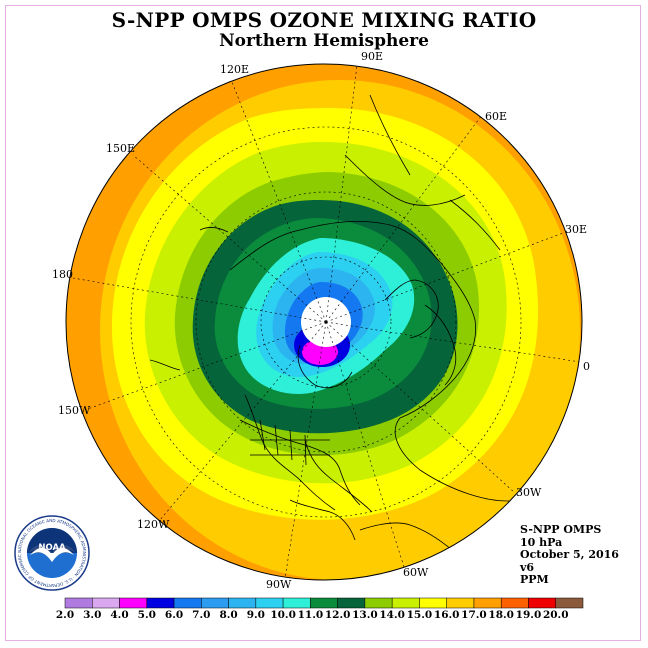  What do you see at coordinates (74, 410) in the screenshot?
I see `lon-label-150w: 150W` at bounding box center [74, 410].